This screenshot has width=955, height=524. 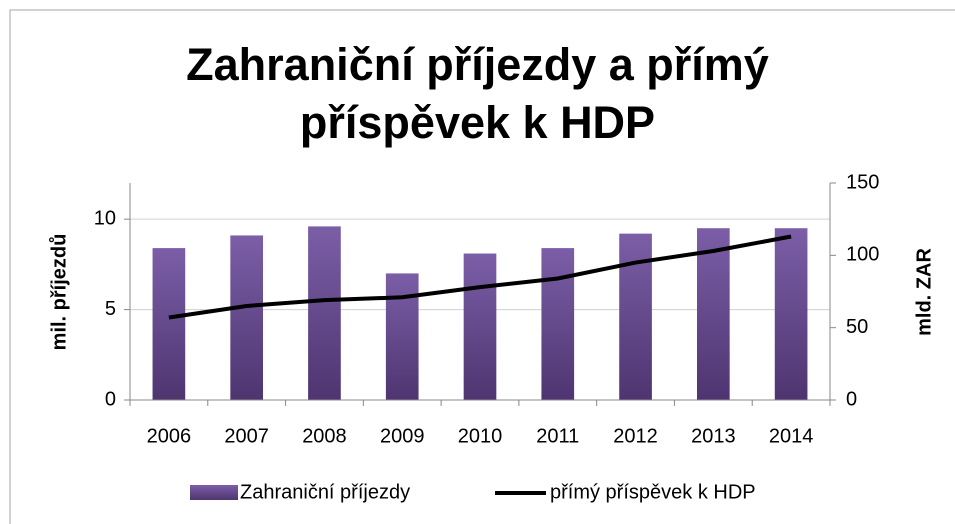 What do you see at coordinates (110, 309) in the screenshot?
I see `y-tick-label: 5` at bounding box center [110, 309].